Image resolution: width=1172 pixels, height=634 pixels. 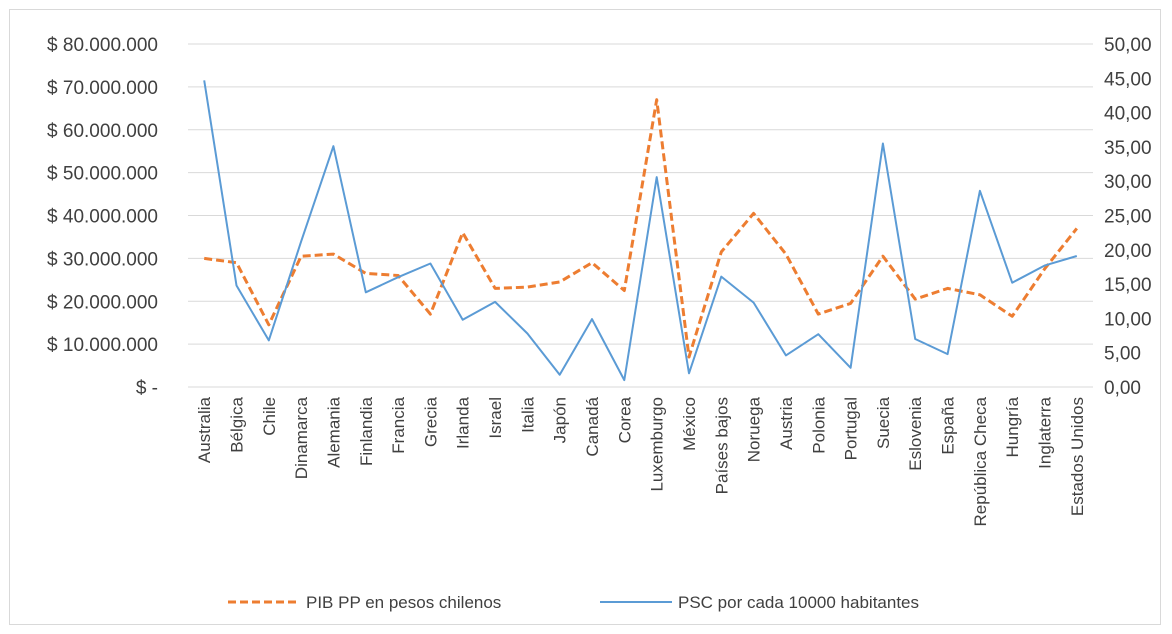 What do you see at coordinates (786, 422) in the screenshot?
I see `category-label: Austria` at bounding box center [786, 422].